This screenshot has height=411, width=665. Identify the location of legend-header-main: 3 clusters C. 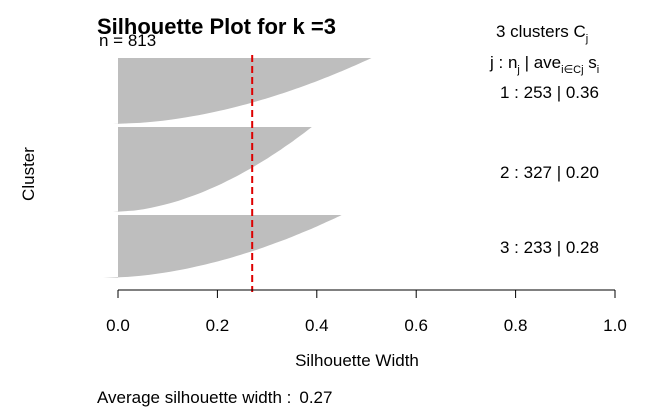
(541, 31).